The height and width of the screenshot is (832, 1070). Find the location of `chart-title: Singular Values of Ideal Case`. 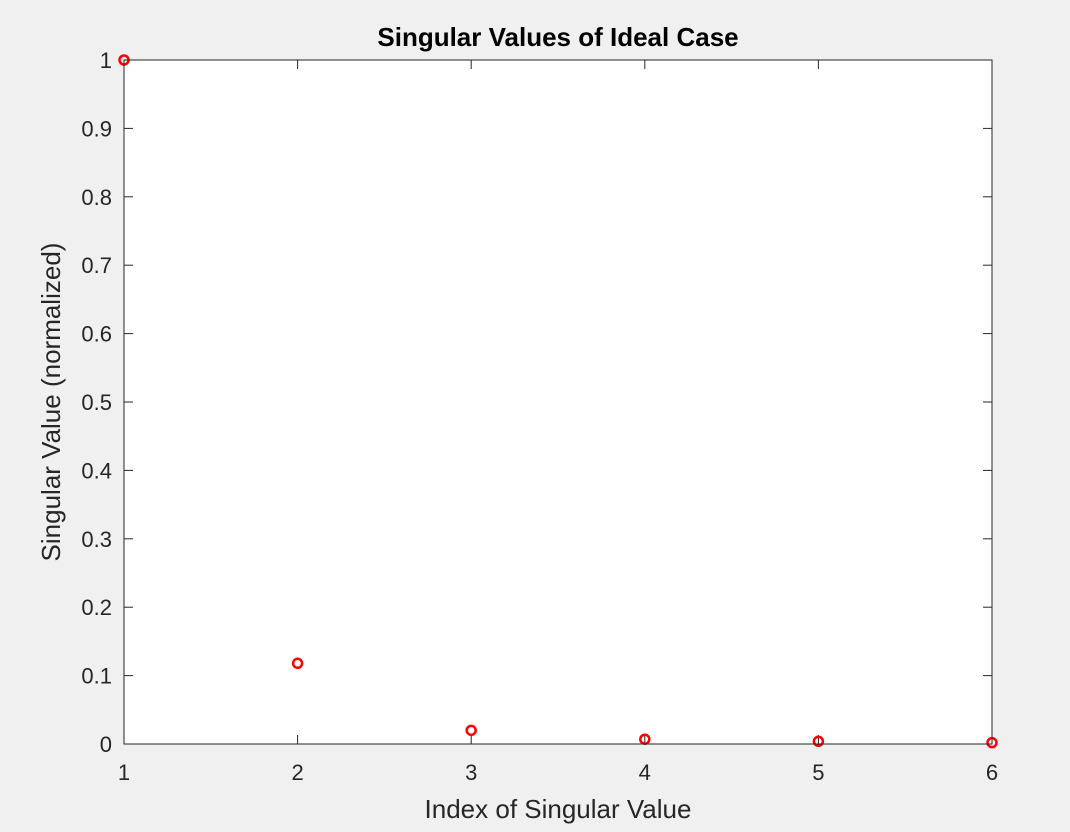

chart-title: Singular Values of Ideal Case is located at coordinates (557, 37).